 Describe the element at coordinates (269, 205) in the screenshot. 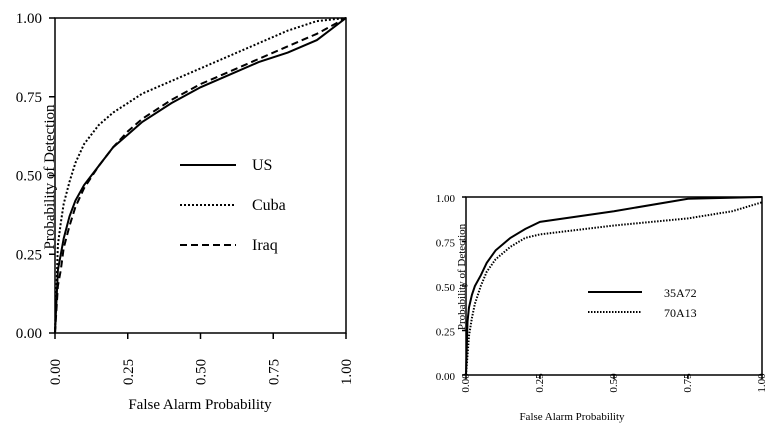

I see `legend-label: Cuba` at that location.